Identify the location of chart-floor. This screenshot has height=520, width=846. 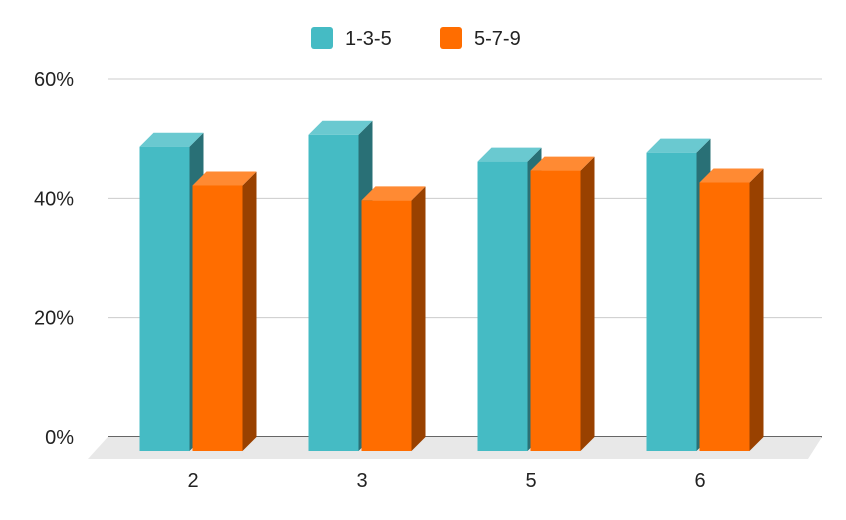
(455, 448).